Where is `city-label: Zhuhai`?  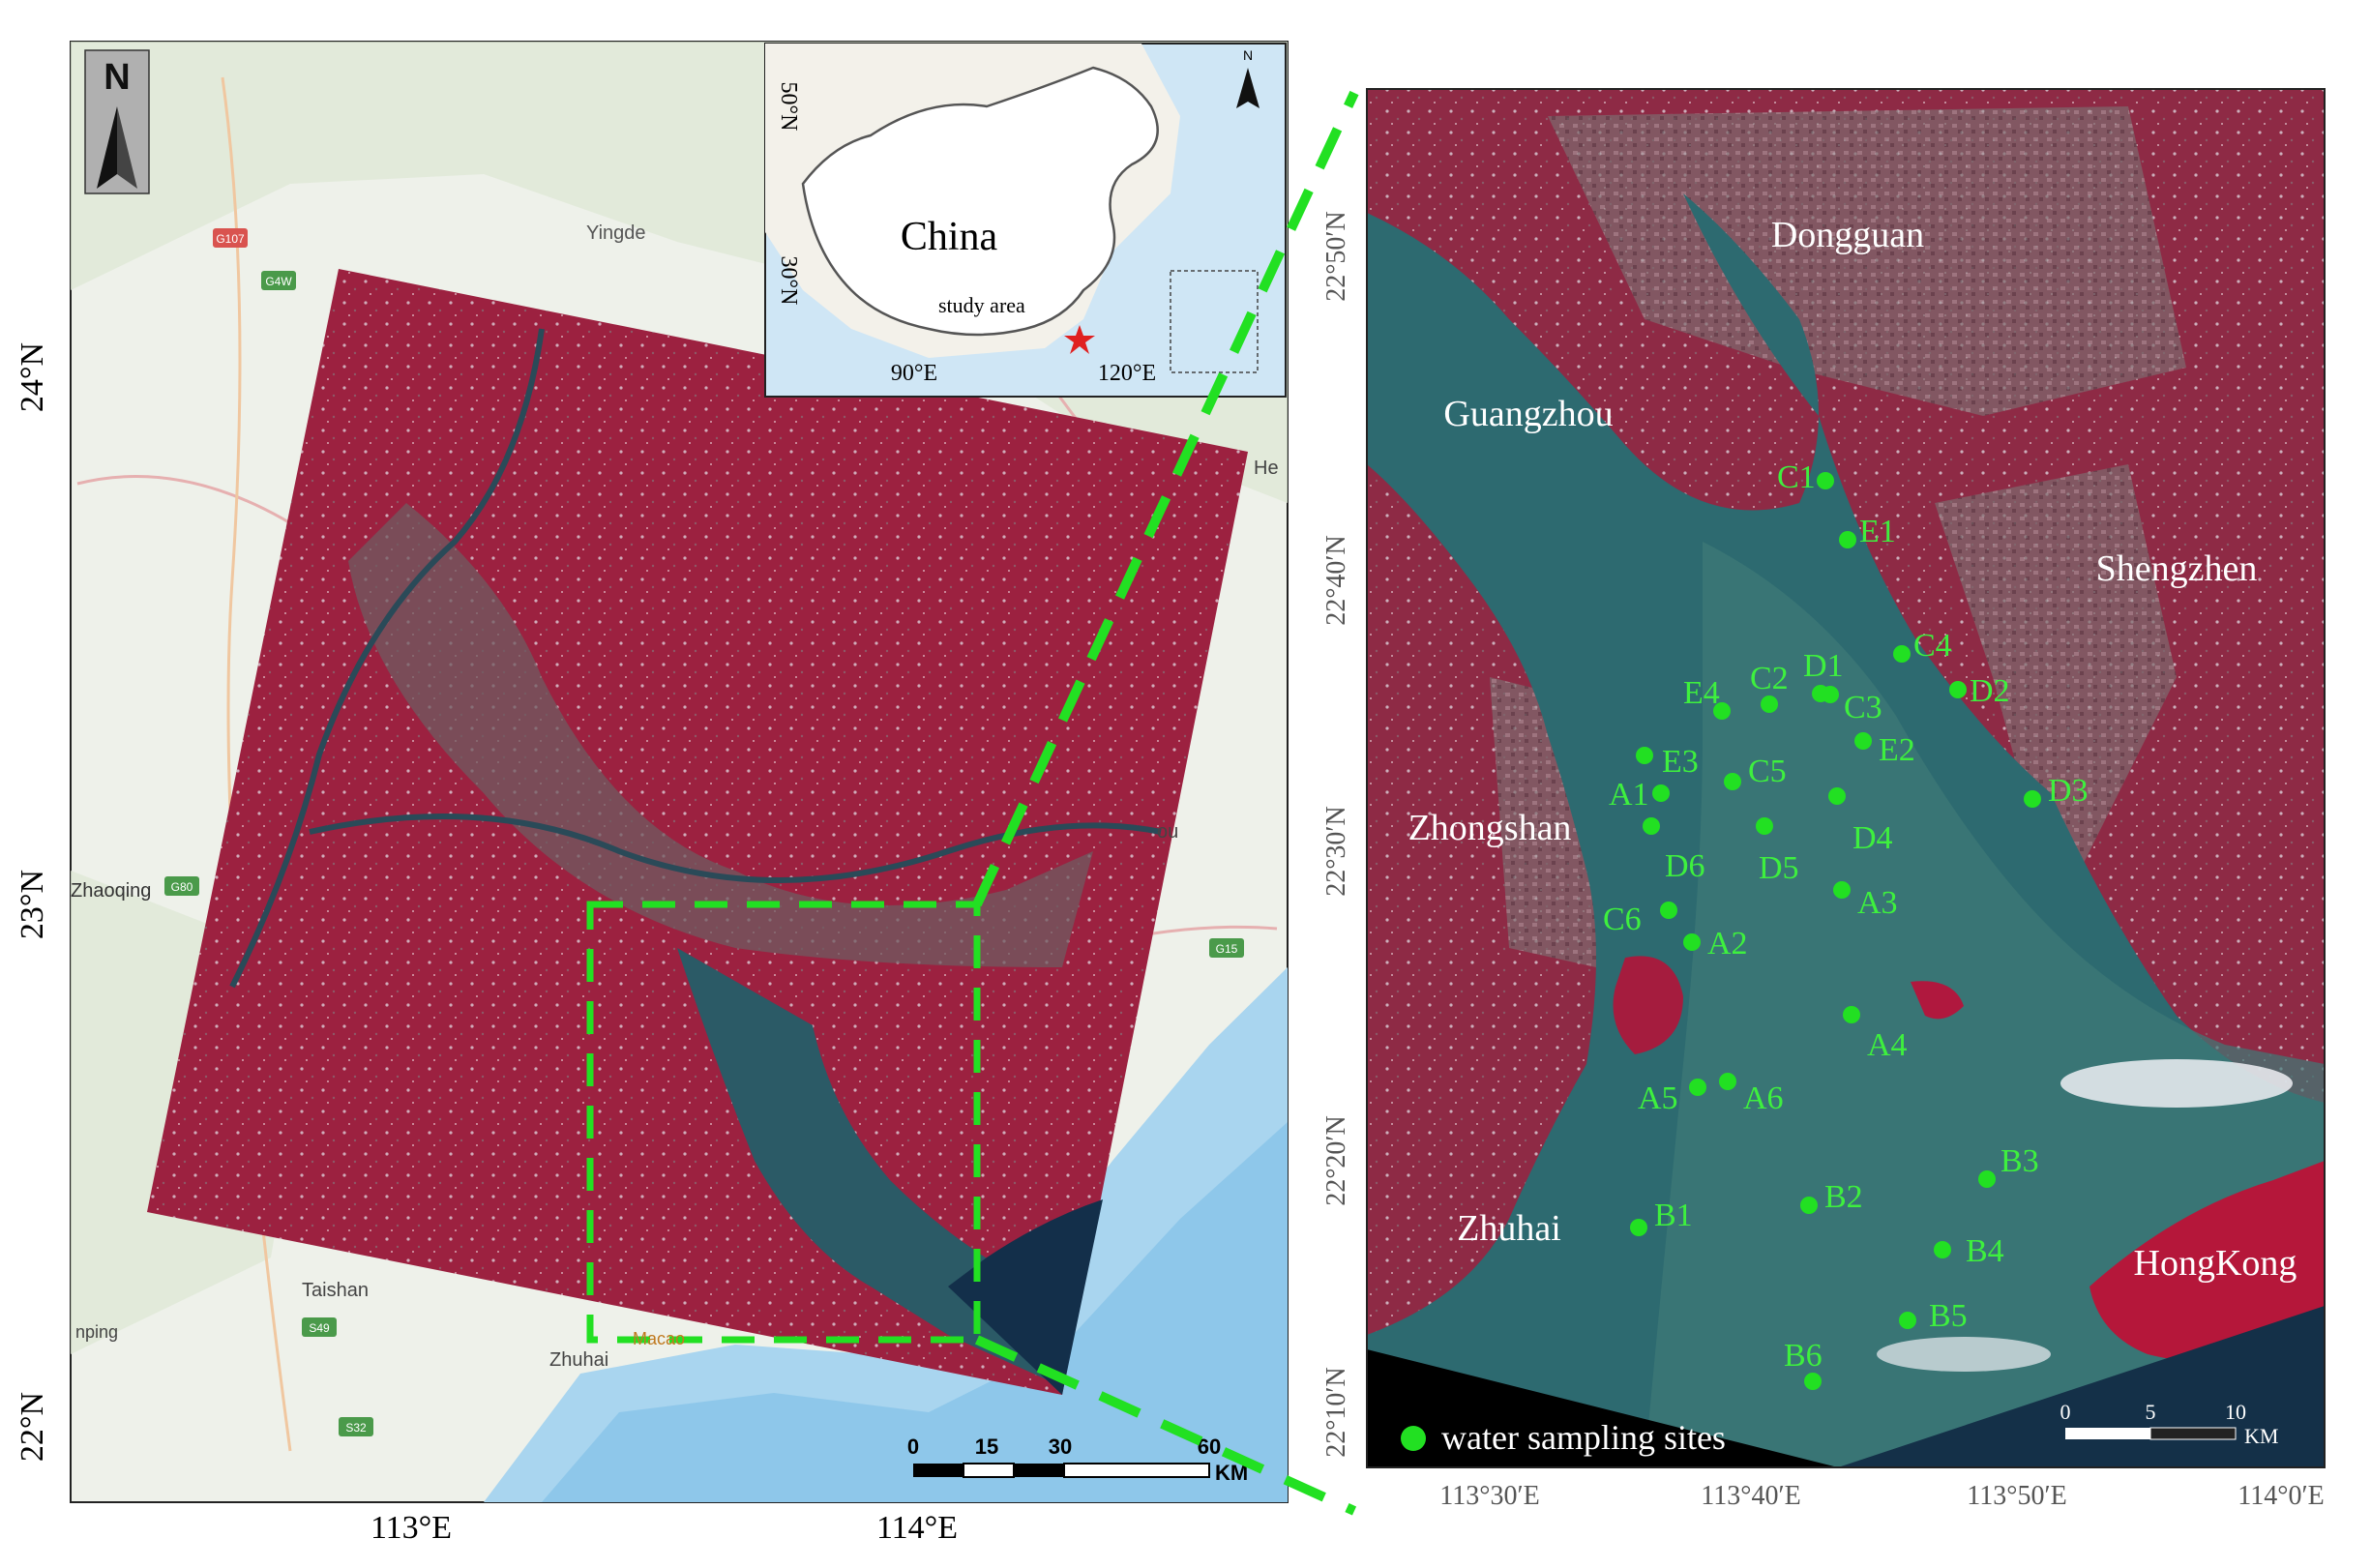 city-label: Zhuhai is located at coordinates (1509, 1228).